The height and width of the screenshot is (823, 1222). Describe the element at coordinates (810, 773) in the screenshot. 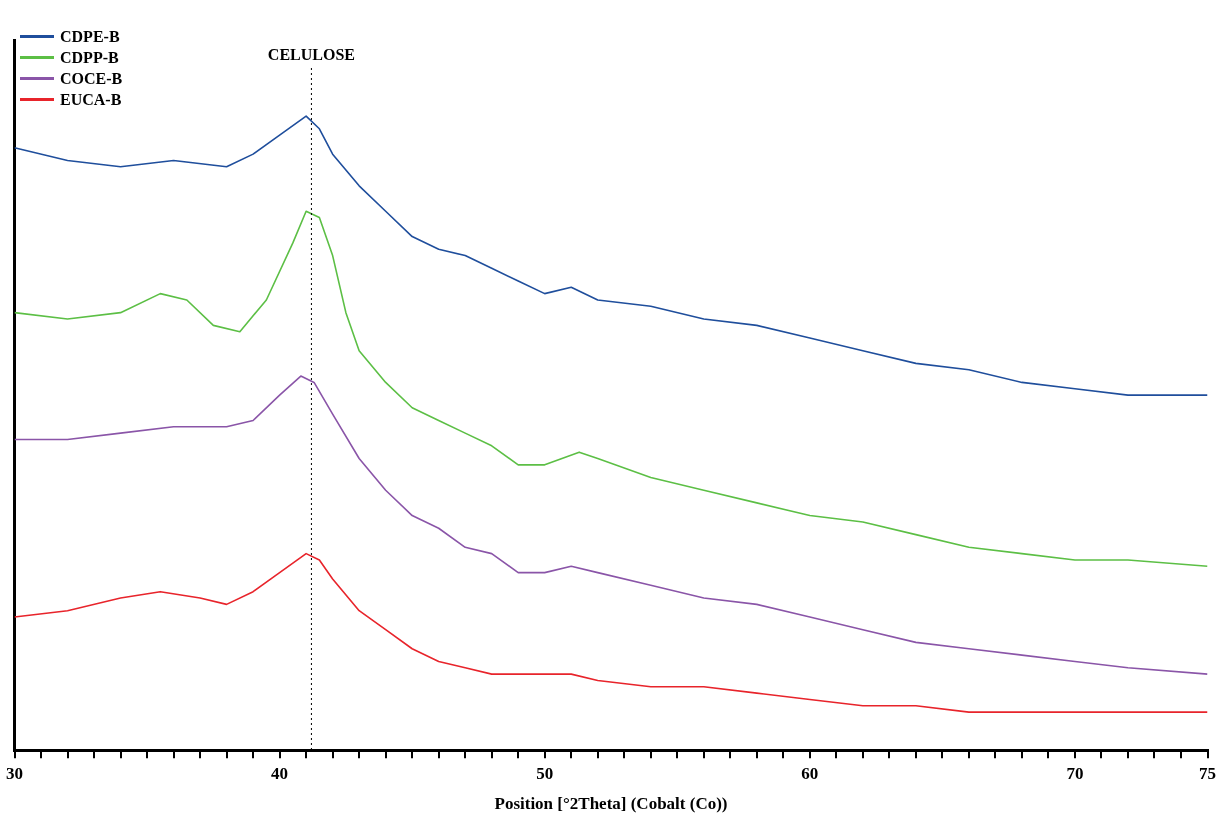

I see `x-tick-label: 60` at that location.